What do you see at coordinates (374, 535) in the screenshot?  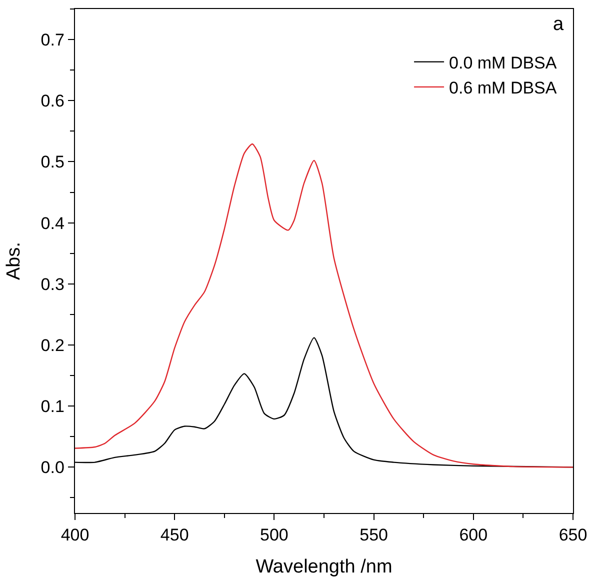 I see `x-tick-label: 550` at bounding box center [374, 535].